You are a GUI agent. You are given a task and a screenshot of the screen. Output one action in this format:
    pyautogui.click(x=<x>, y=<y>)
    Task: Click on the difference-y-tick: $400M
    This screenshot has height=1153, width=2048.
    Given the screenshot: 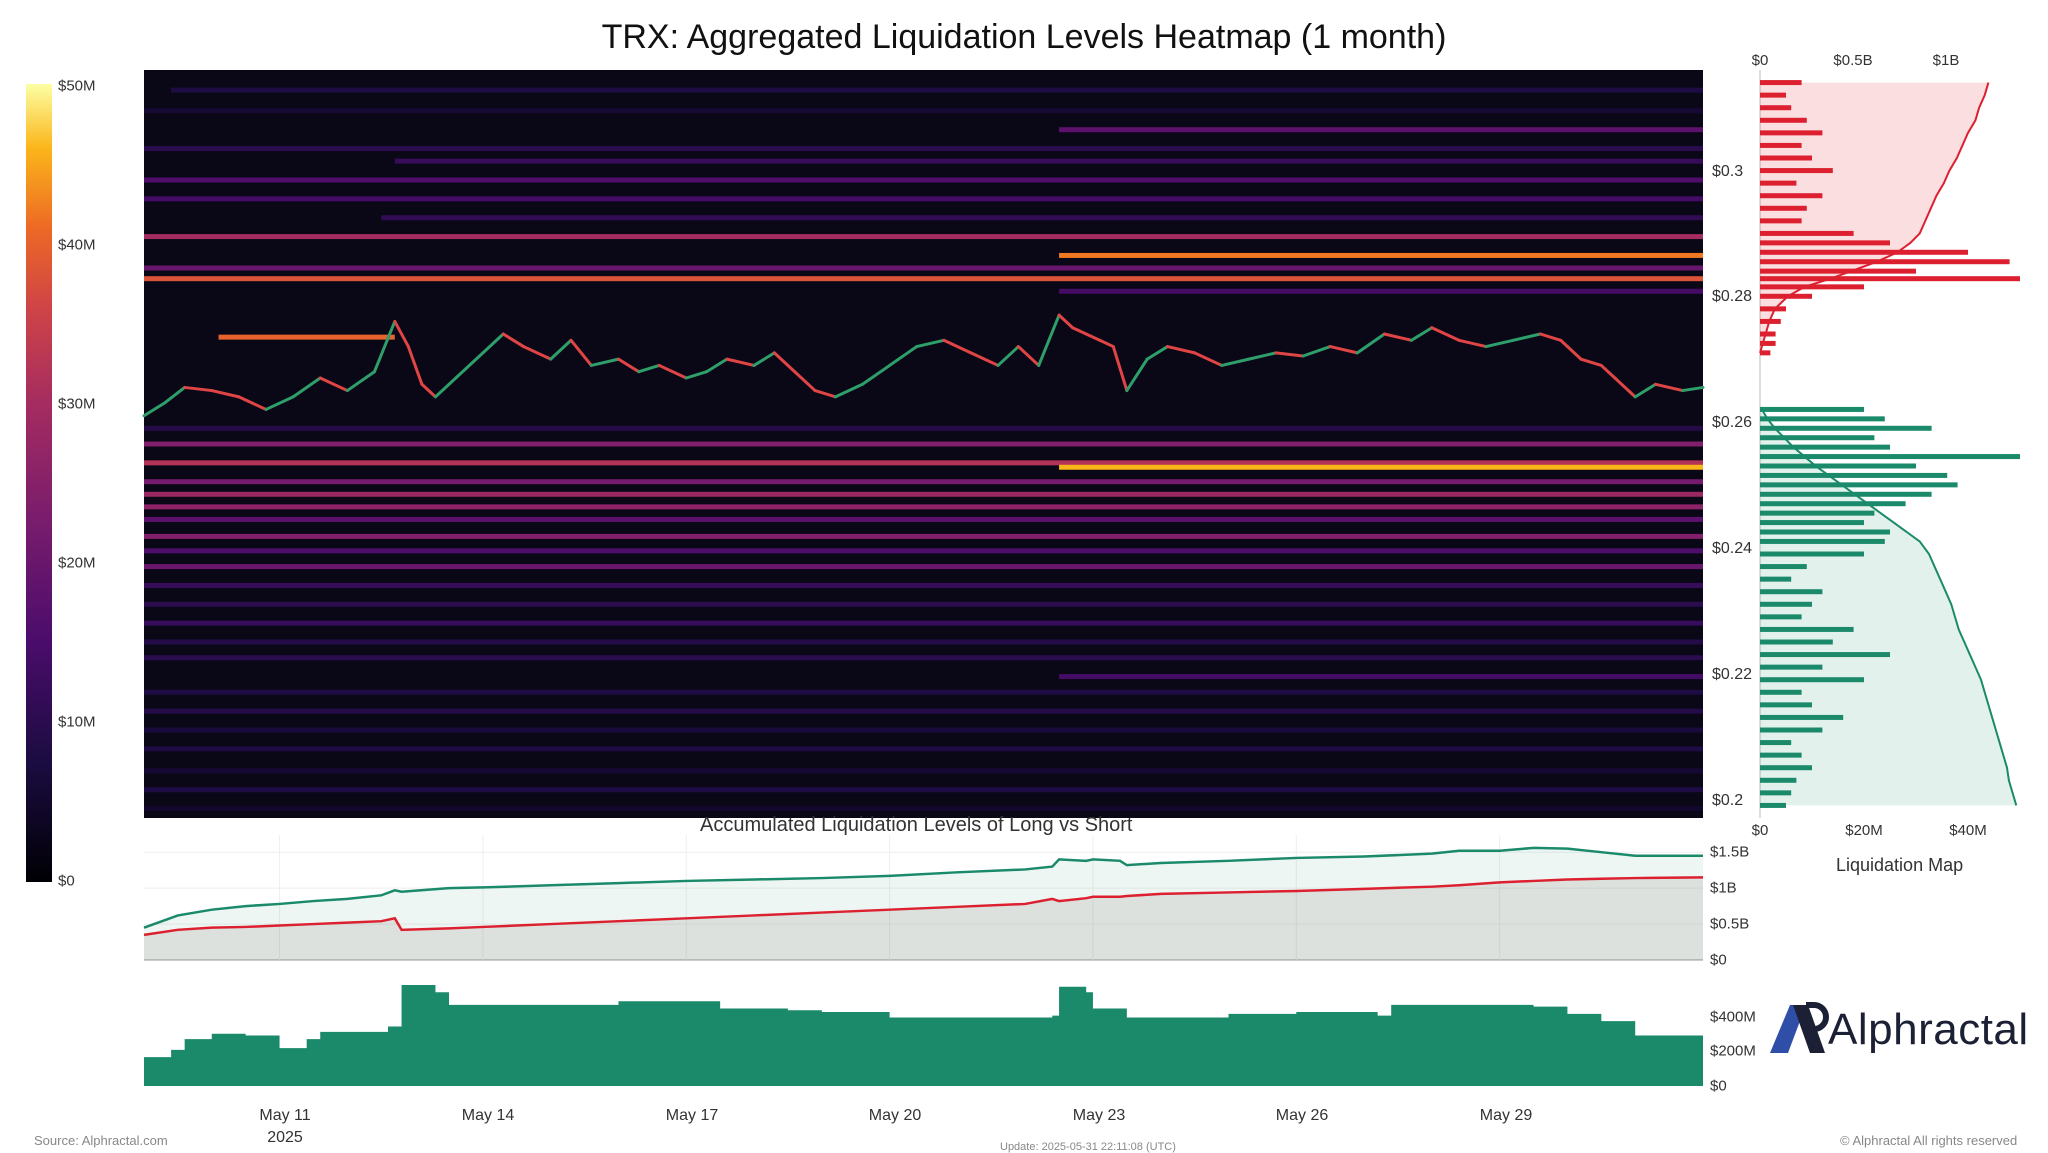 What is the action you would take?
    pyautogui.click(x=1733, y=1017)
    